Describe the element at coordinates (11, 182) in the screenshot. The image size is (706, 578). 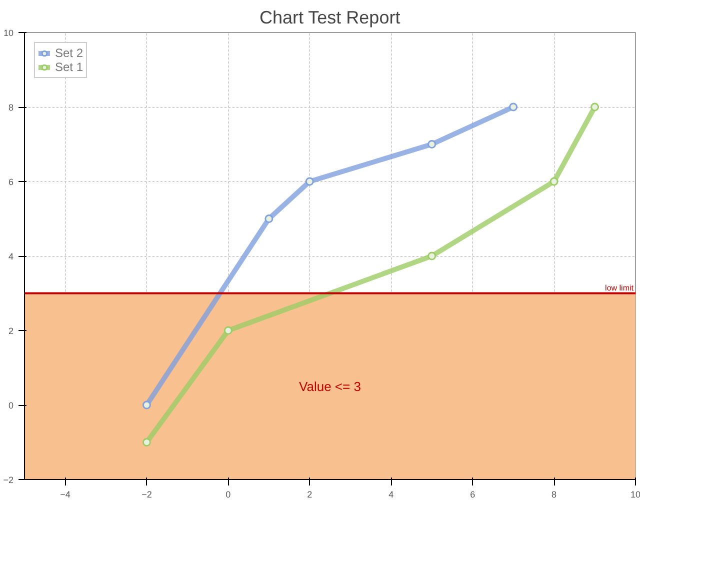
I see `y-tick-label: 6` at that location.